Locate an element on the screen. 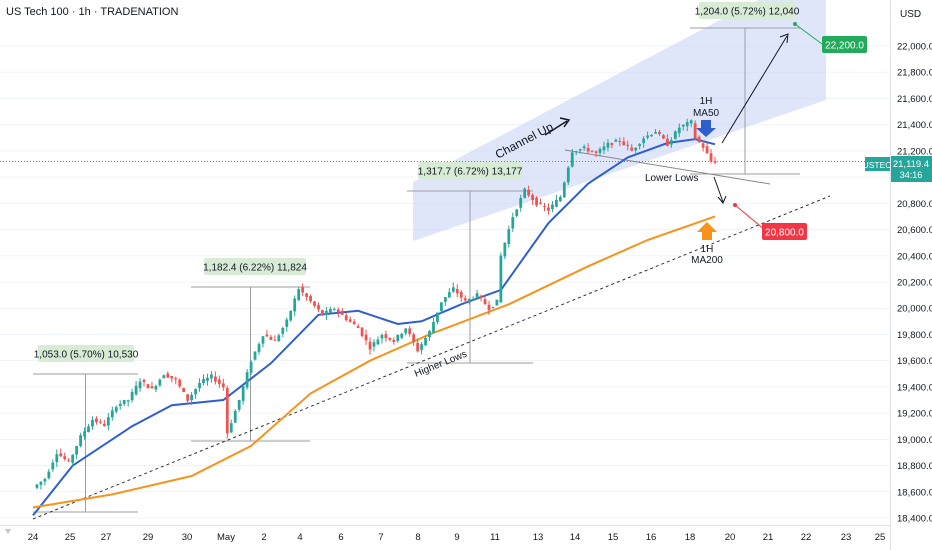  ytick-label: 19,000.0 is located at coordinates (914, 440).